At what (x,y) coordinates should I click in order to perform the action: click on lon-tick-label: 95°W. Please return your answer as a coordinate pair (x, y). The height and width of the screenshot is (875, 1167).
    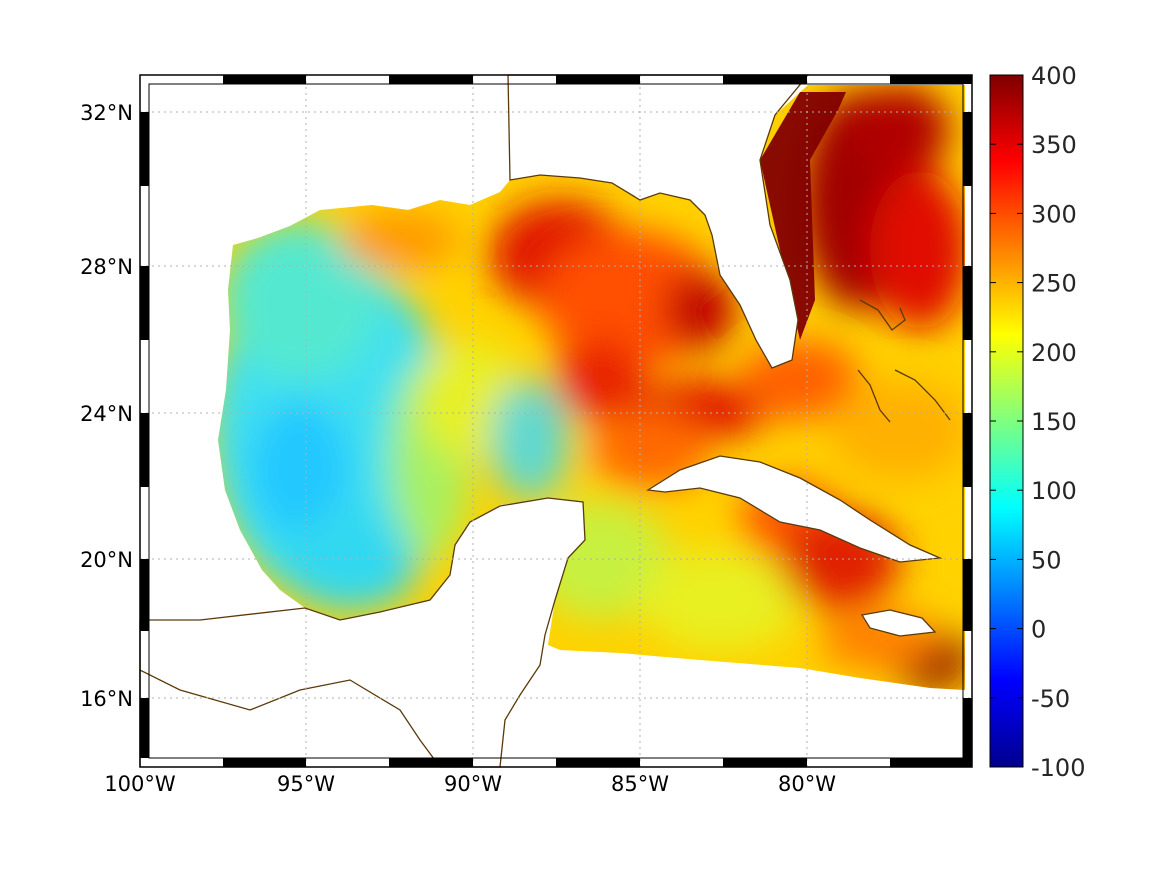
    Looking at the image, I should click on (306, 784).